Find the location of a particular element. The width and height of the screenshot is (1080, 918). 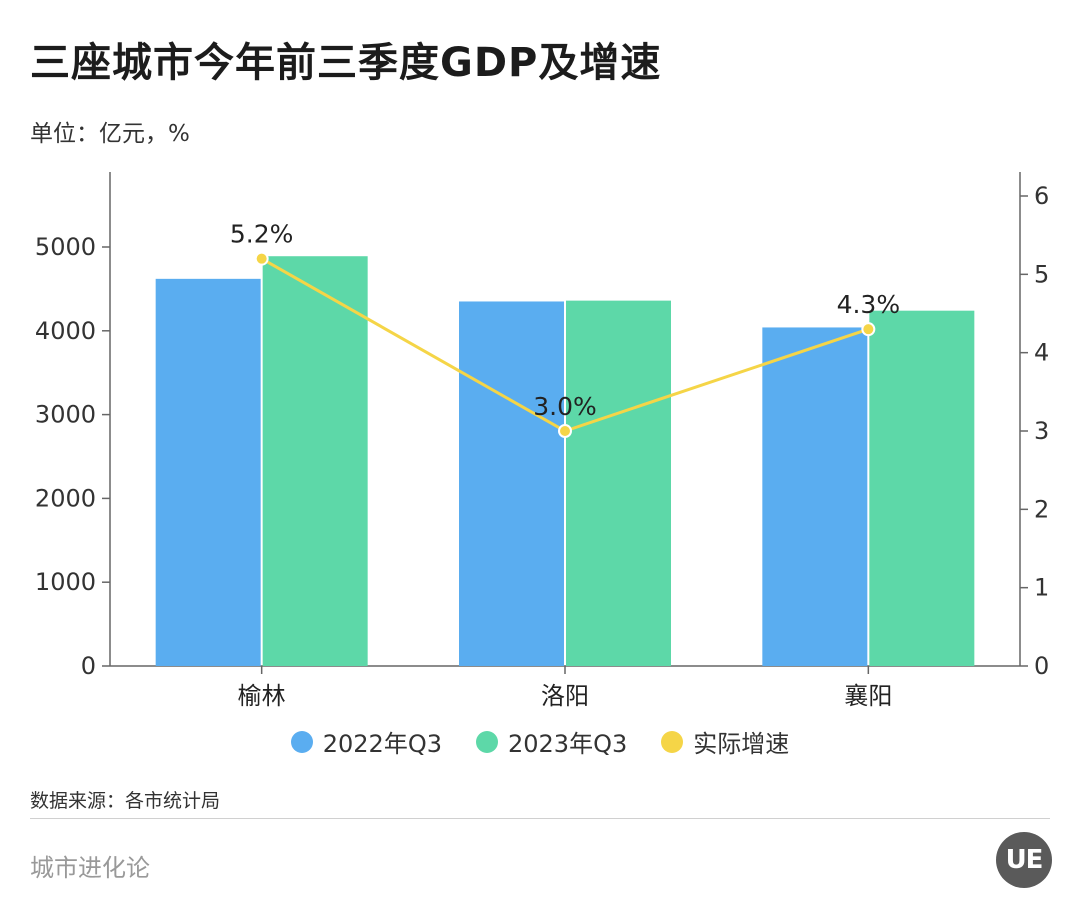

legend-item-growth: 实际增速 is located at coordinates (725, 741).